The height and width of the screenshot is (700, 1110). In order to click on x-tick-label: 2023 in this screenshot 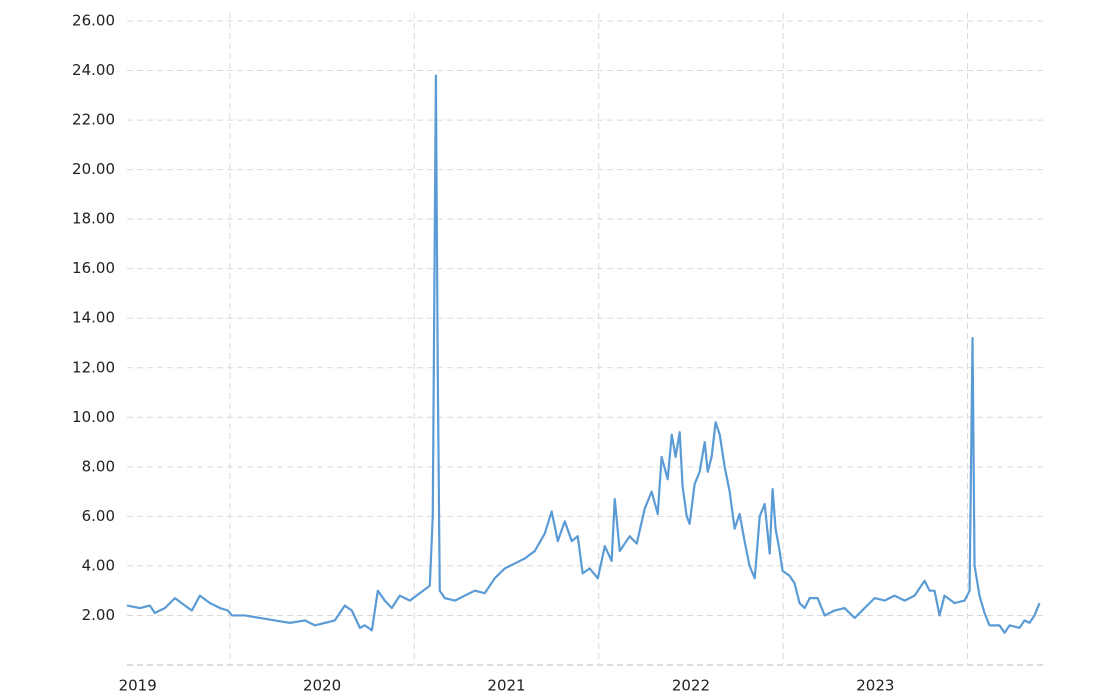, I will do `click(875, 686)`.